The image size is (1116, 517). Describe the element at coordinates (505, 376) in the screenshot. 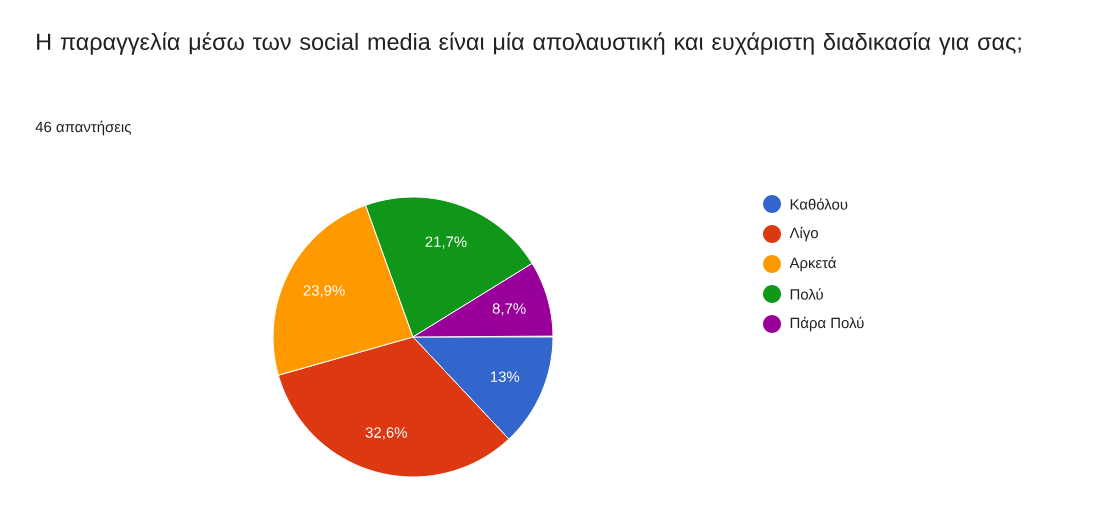

I see `data-label: 13%` at that location.